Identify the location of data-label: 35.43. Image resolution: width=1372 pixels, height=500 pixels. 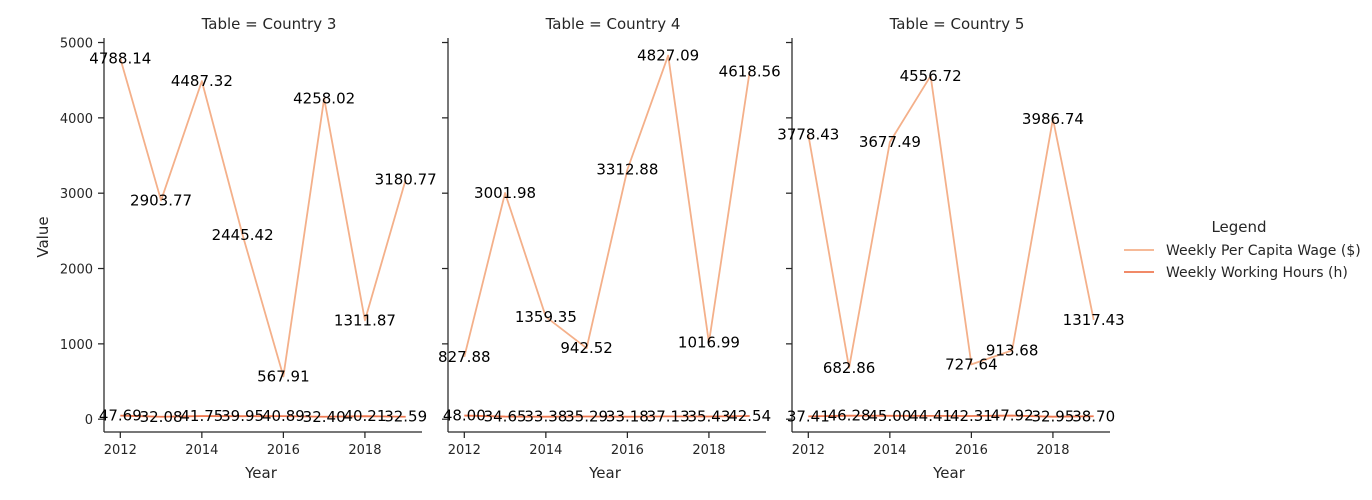
(708, 417).